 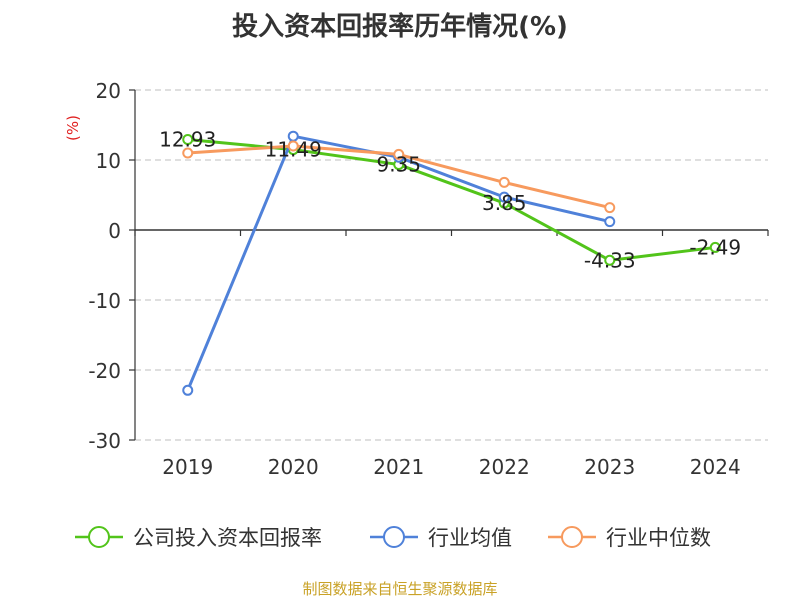 I want to click on x-tick-label: 2022, so click(x=504, y=467).